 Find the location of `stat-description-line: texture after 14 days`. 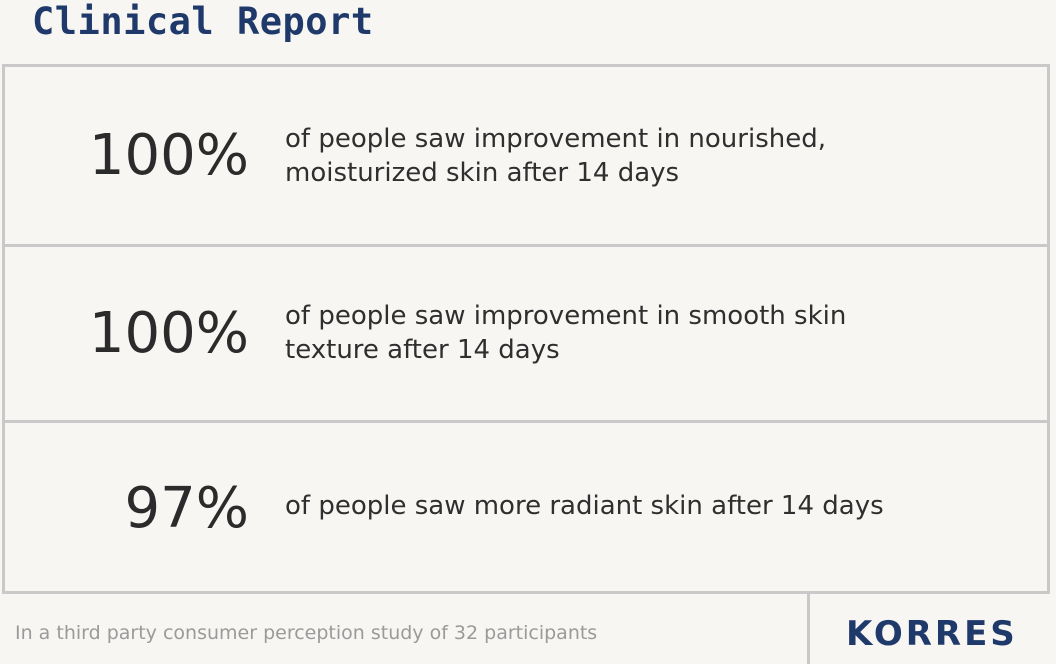

stat-description-line: texture after 14 days is located at coordinates (422, 350).